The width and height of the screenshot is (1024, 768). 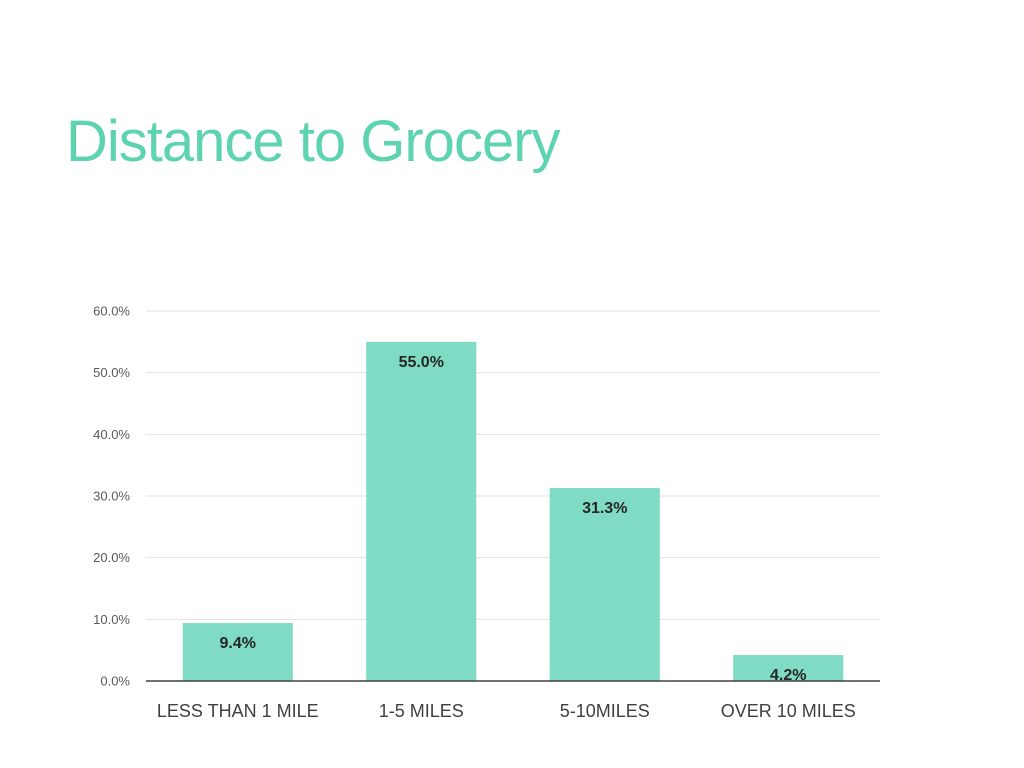 What do you see at coordinates (788, 711) in the screenshot?
I see `category-label: OVER 10 MILES` at bounding box center [788, 711].